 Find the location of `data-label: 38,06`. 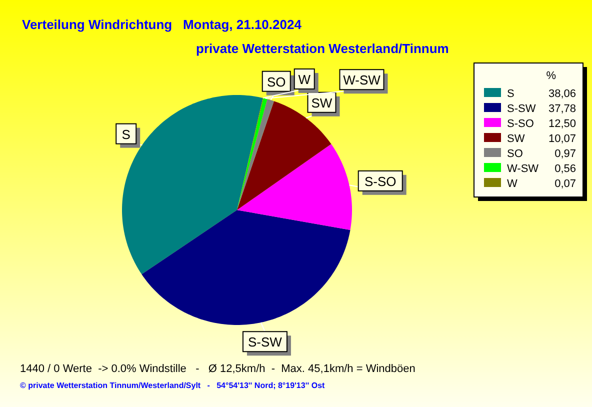

data-label: 38,06 is located at coordinates (562, 94).